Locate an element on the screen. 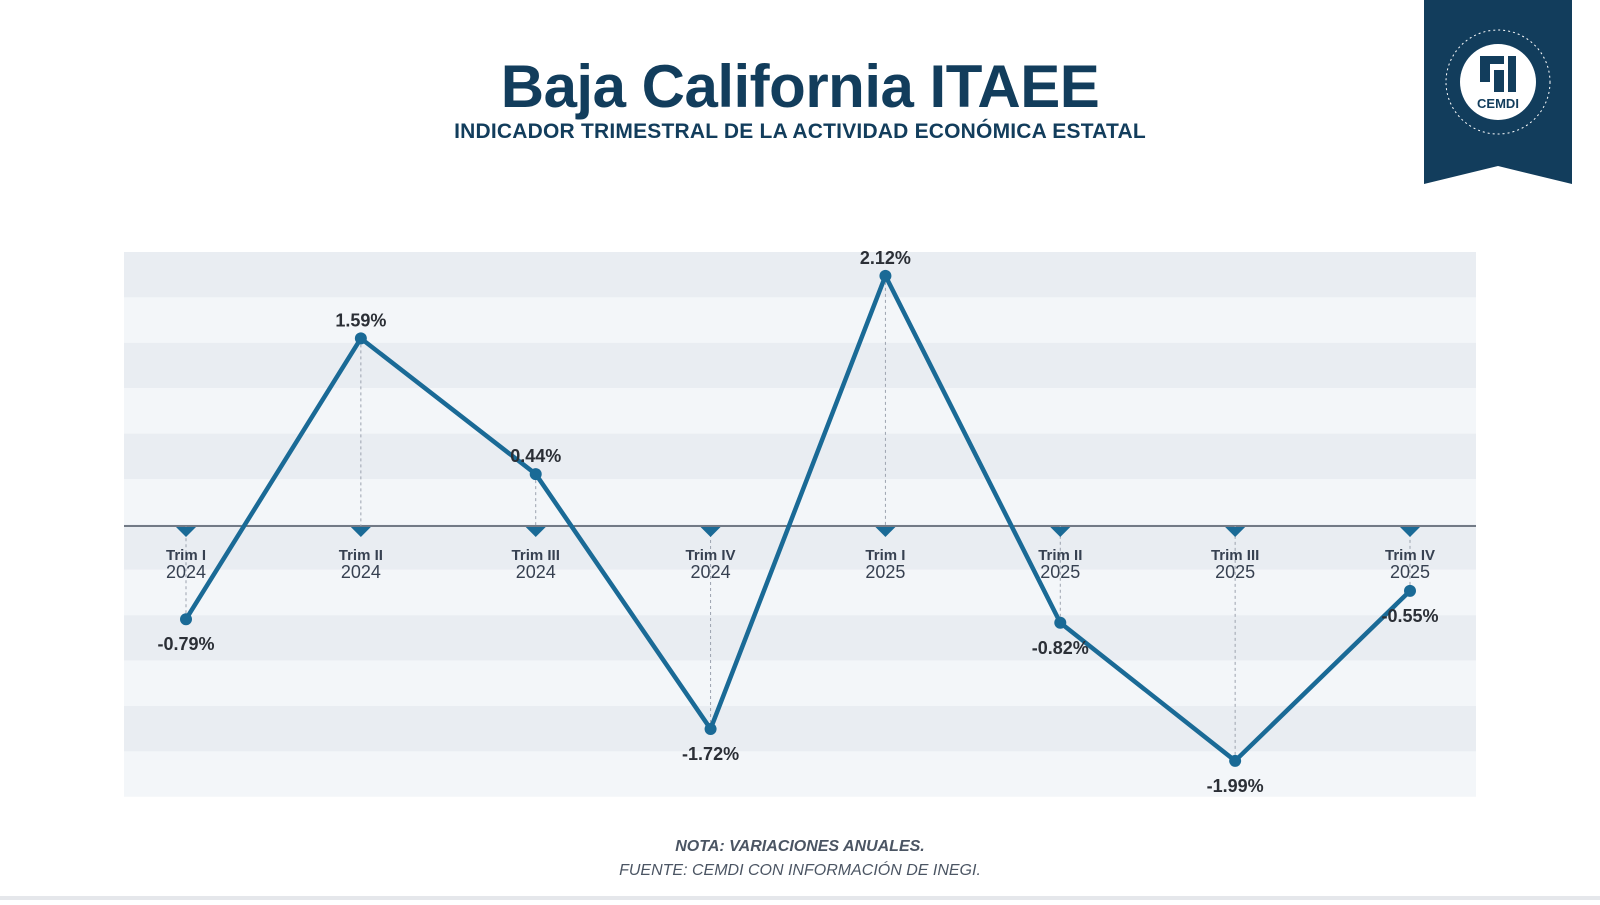 The width and height of the screenshot is (1600, 905). chart-source: FUENTE: CEMDI CON INFORMACIÓN DE INEGI. is located at coordinates (800, 870).